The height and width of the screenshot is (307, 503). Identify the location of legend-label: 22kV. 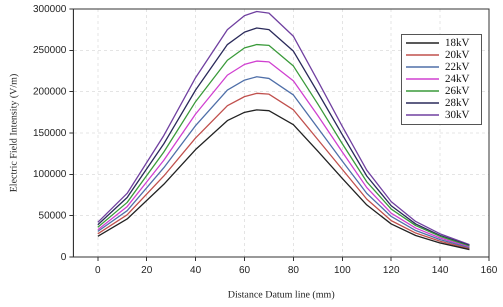
(457, 66).